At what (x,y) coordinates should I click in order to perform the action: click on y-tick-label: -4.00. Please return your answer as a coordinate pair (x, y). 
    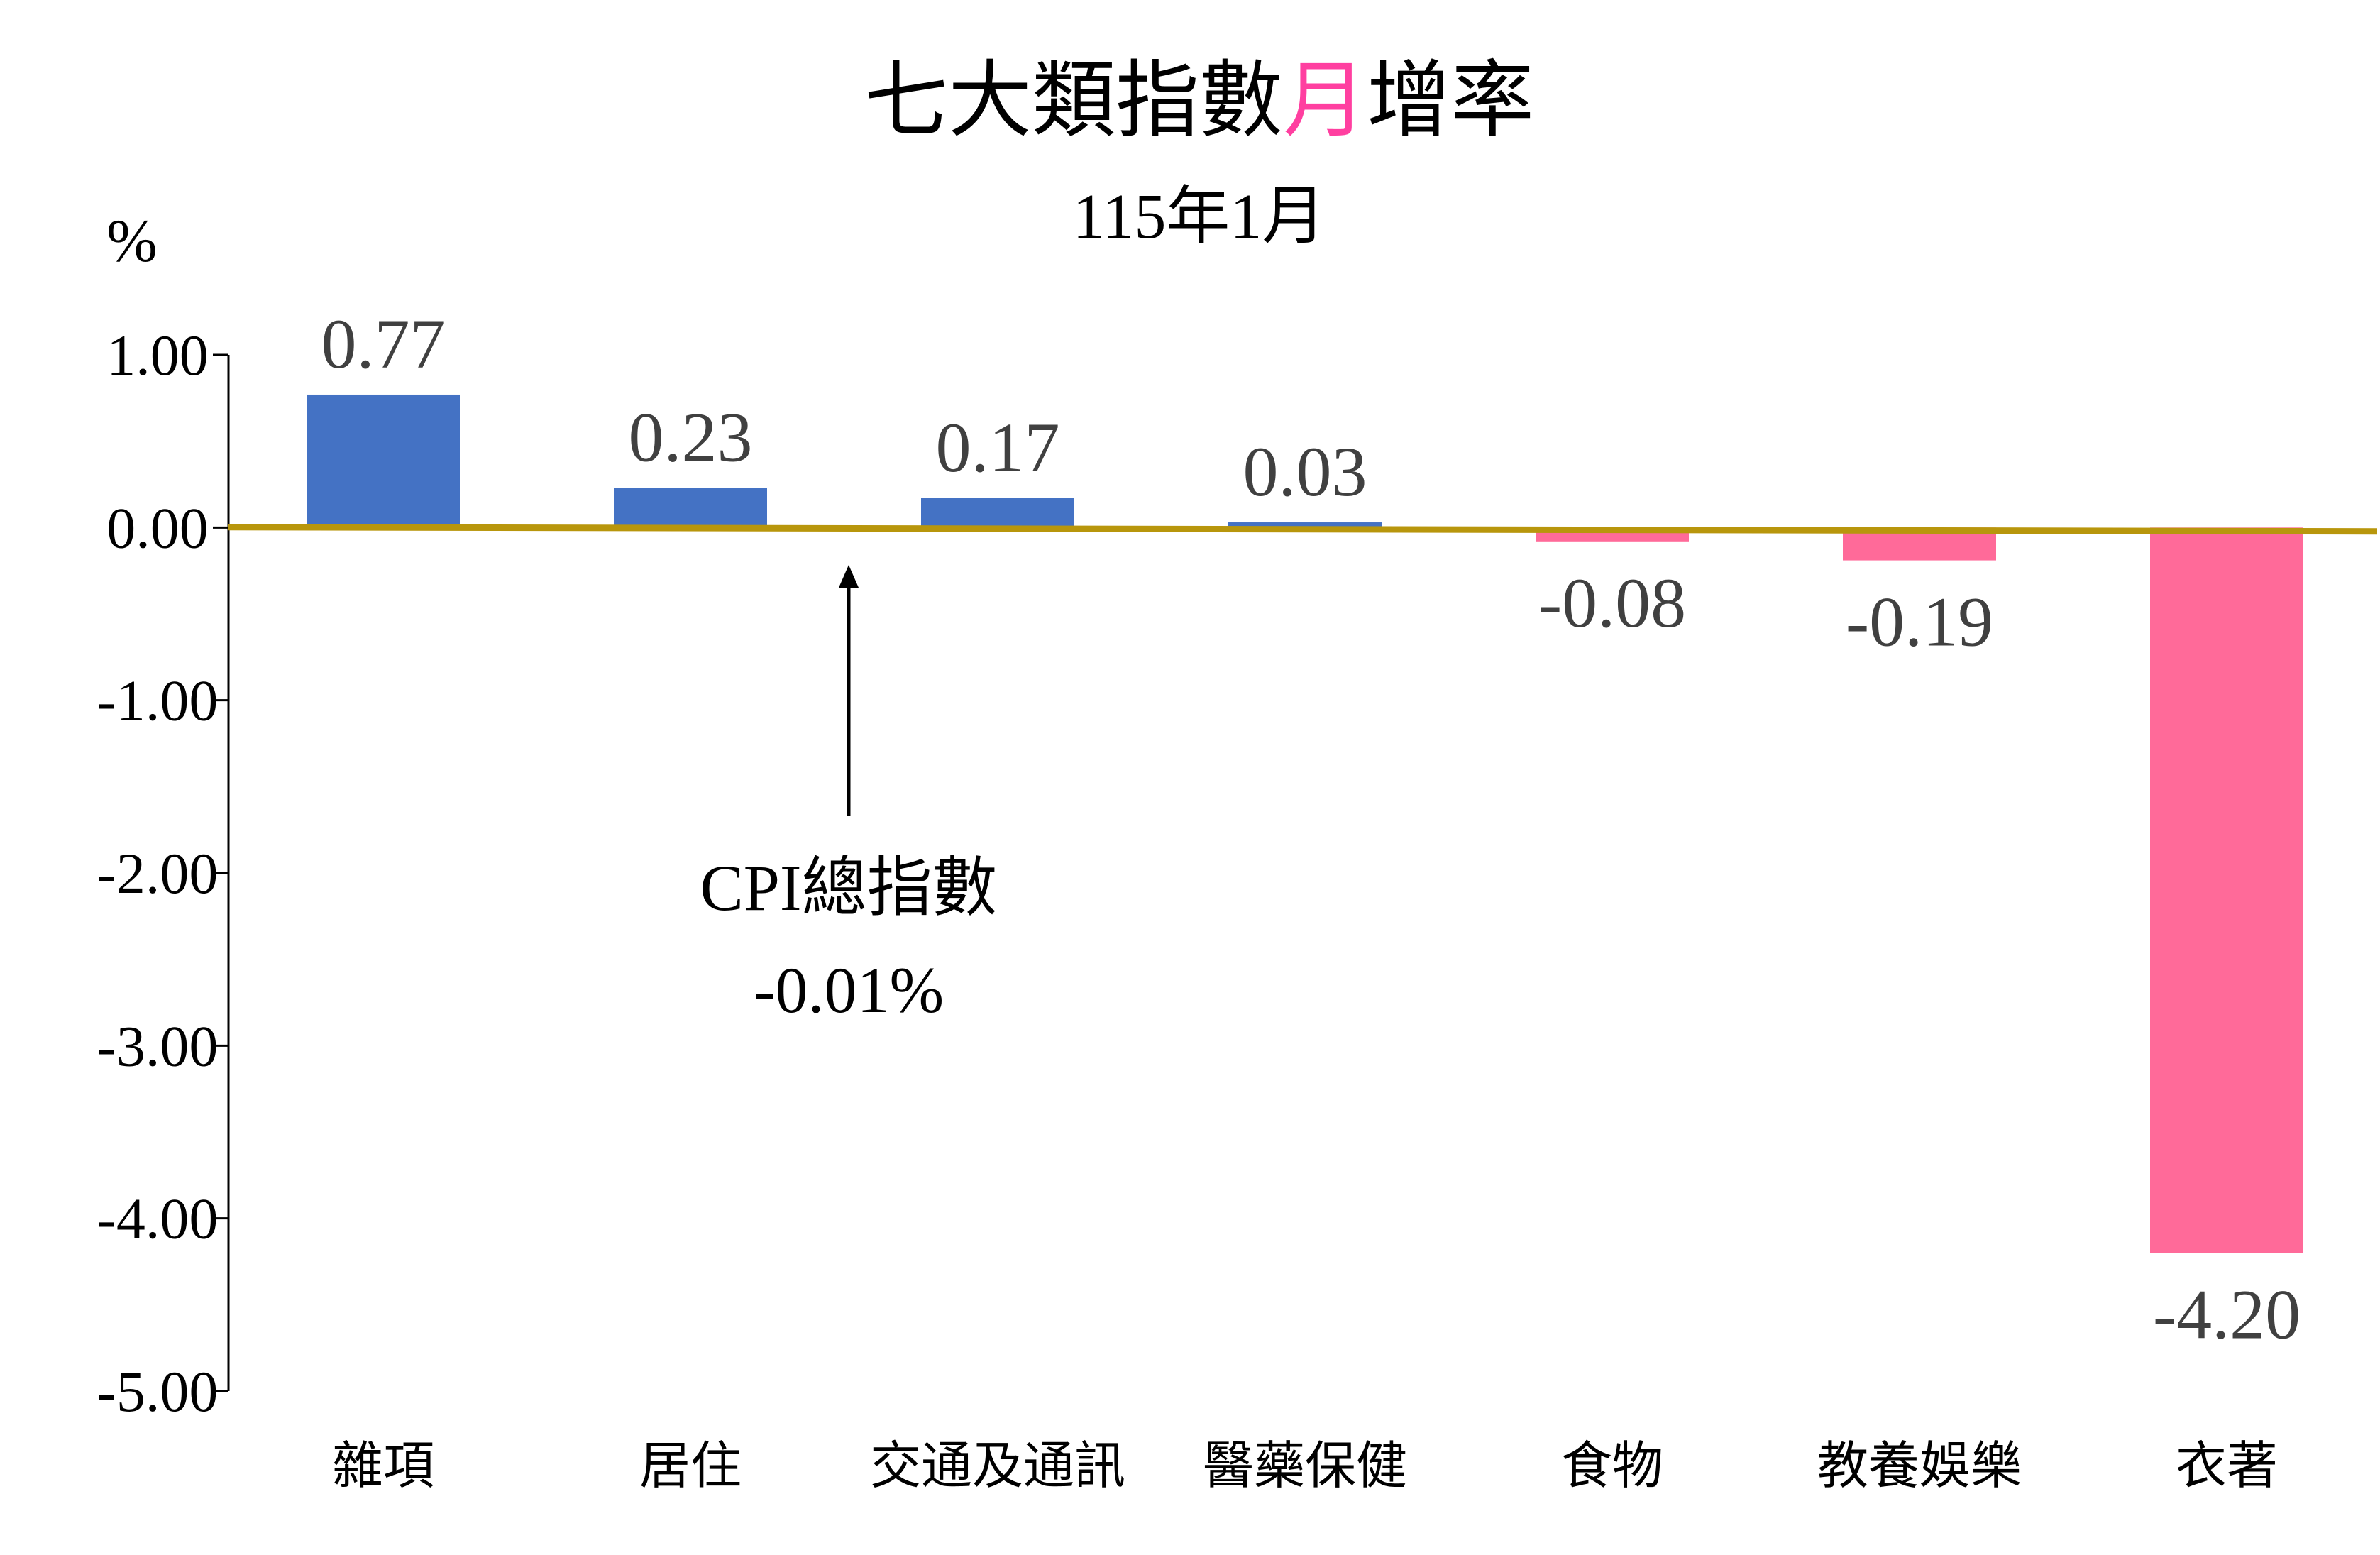
    Looking at the image, I should click on (158, 1219).